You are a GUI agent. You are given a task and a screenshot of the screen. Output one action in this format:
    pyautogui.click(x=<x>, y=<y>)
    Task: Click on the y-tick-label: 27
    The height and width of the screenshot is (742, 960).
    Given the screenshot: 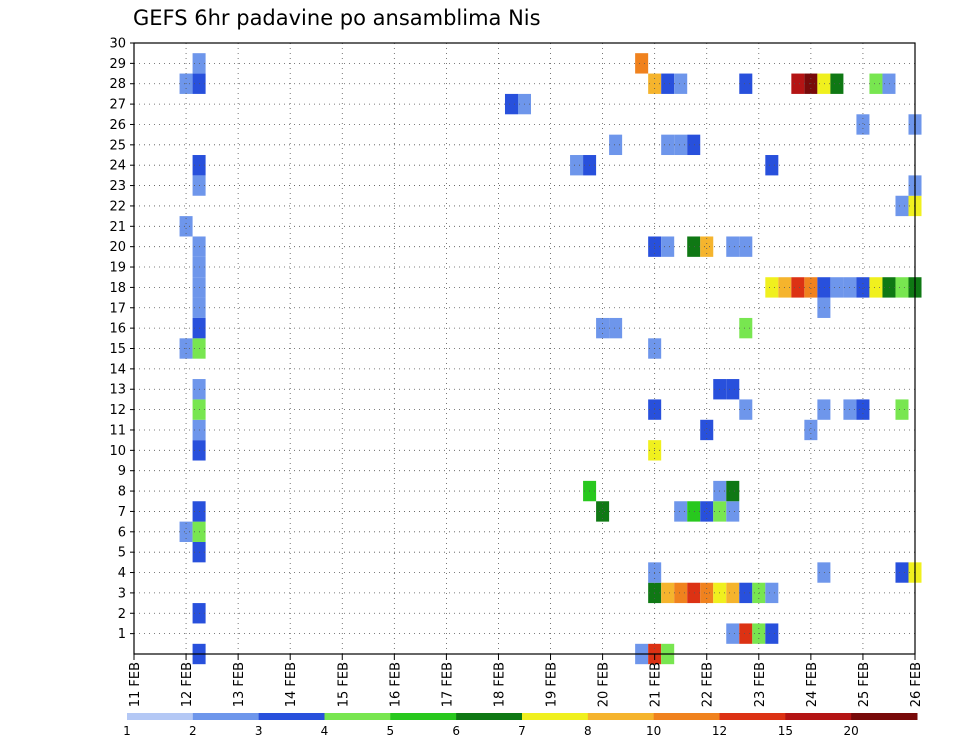 What is the action you would take?
    pyautogui.click(x=117, y=105)
    